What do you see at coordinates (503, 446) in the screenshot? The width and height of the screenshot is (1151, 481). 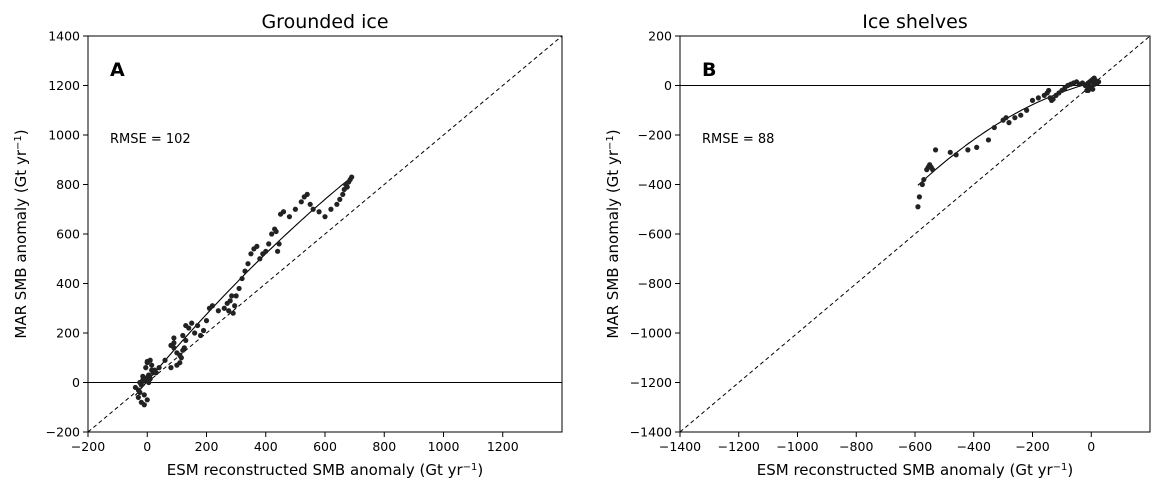 I see `x-tick-label: 1200` at bounding box center [503, 446].